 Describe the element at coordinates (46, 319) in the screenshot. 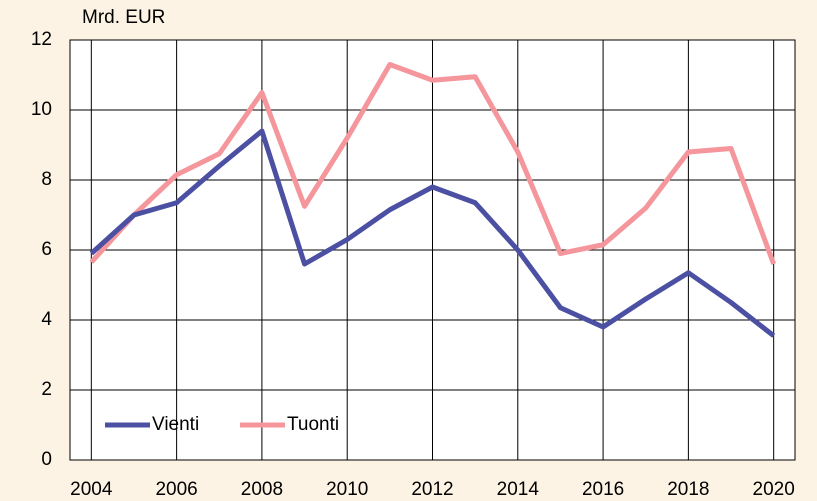

I see `y-tick-label: 4` at that location.